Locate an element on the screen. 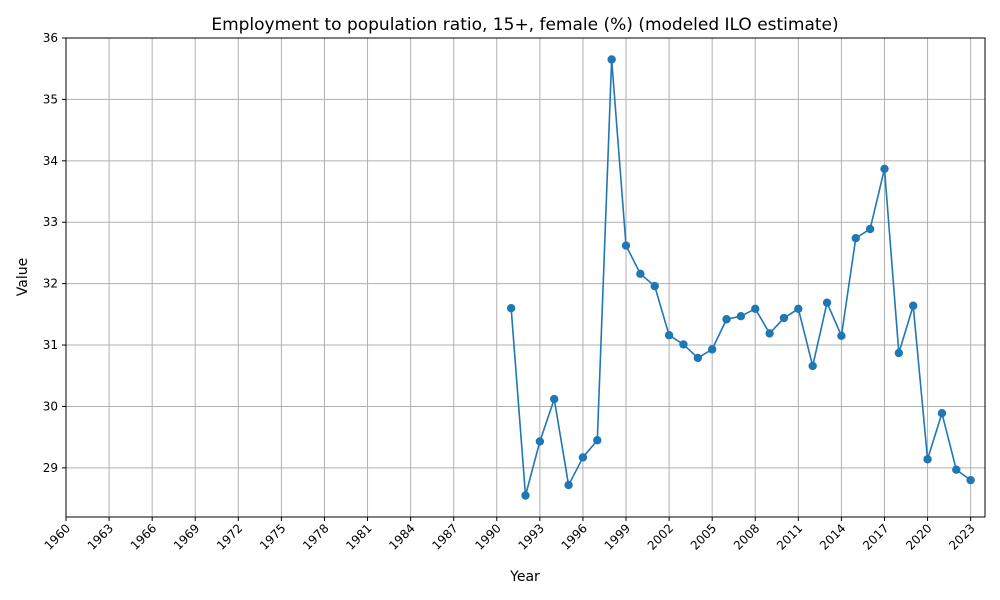 The image size is (1000, 600). data-point-2014 is located at coordinates (841, 336).